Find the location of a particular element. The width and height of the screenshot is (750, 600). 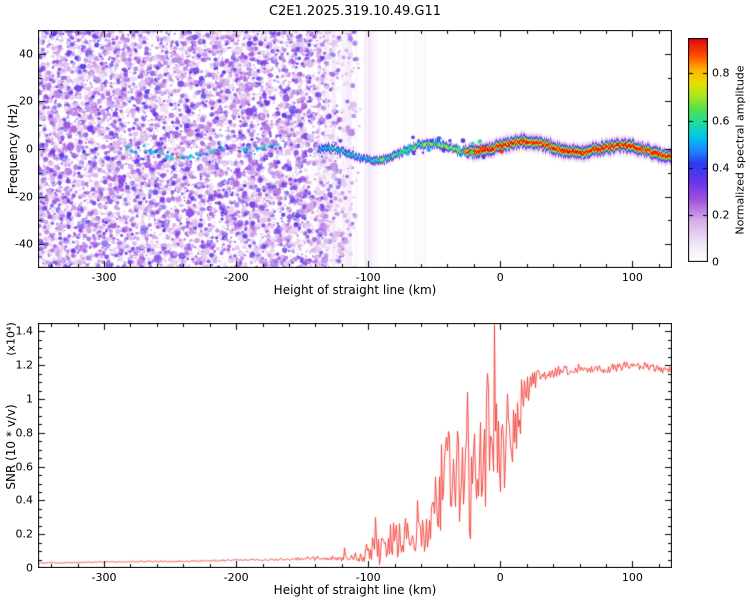

snr-y-tick-label: 1.4 is located at coordinates (24, 331).